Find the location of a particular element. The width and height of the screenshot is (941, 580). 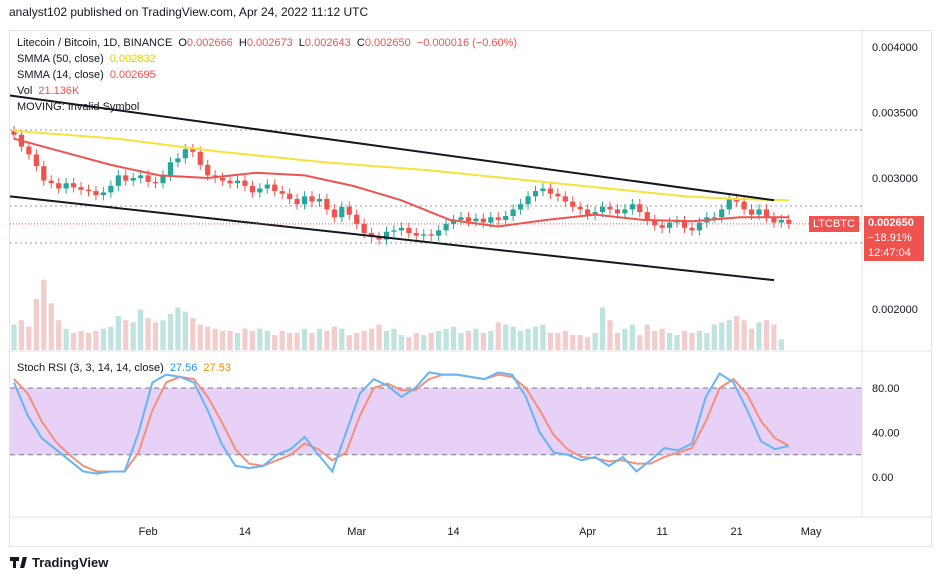

open-value: 0.002666 is located at coordinates (209, 43).